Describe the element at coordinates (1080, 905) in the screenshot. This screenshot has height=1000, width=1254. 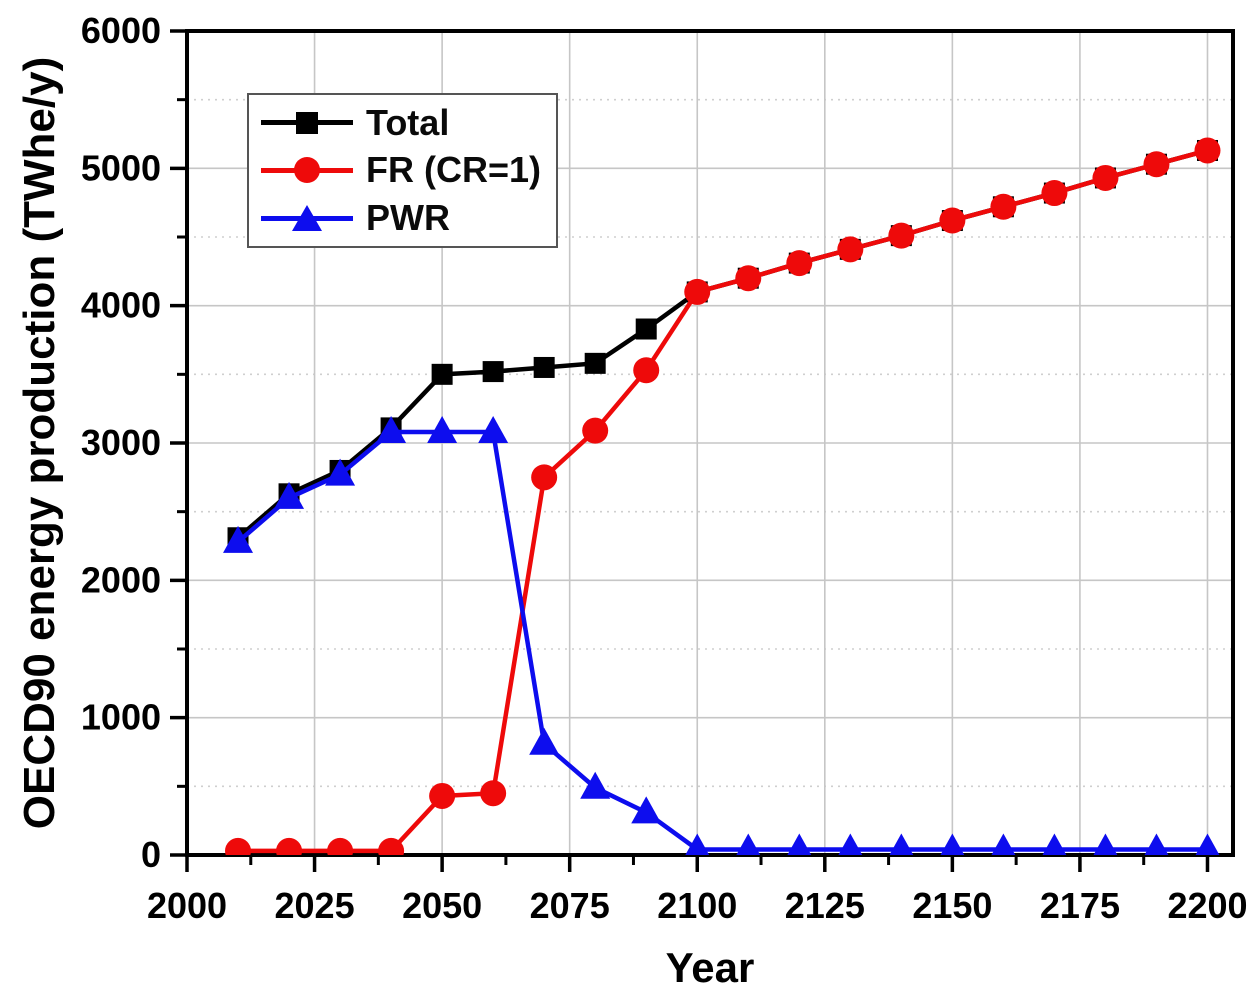
I see `x-tick-label: 2175` at that location.